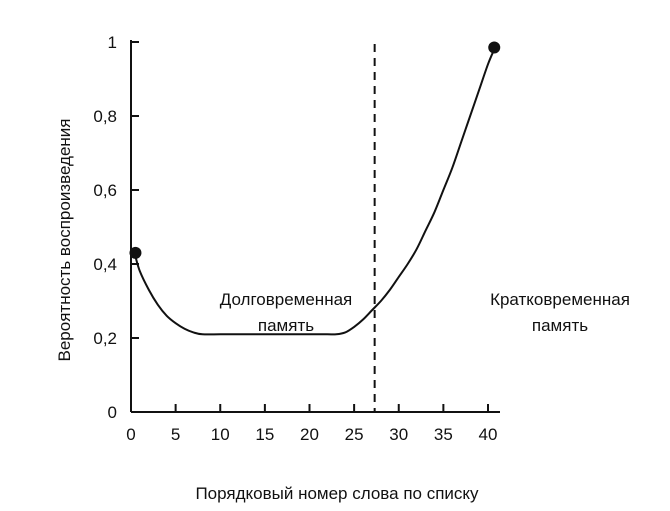 The height and width of the screenshot is (511, 670). I want to click on annotation-short-term-line2: память, so click(560, 325).